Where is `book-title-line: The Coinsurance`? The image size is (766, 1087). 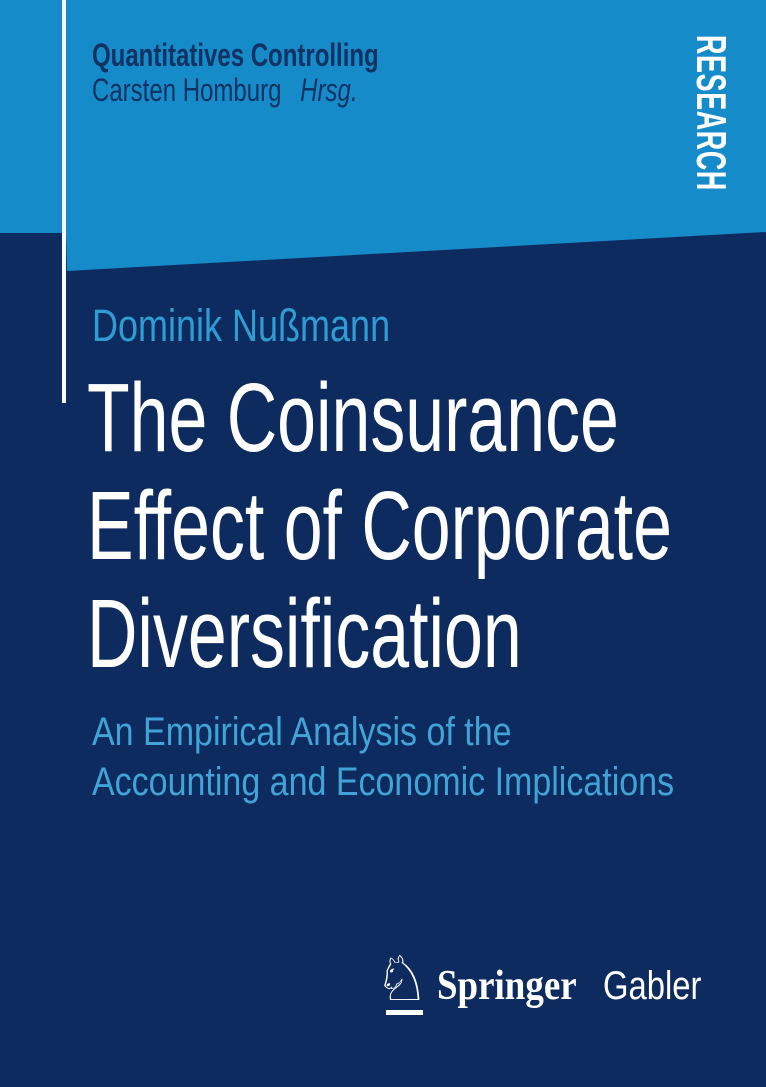
book-title-line: The Coinsurance is located at coordinates (353, 417).